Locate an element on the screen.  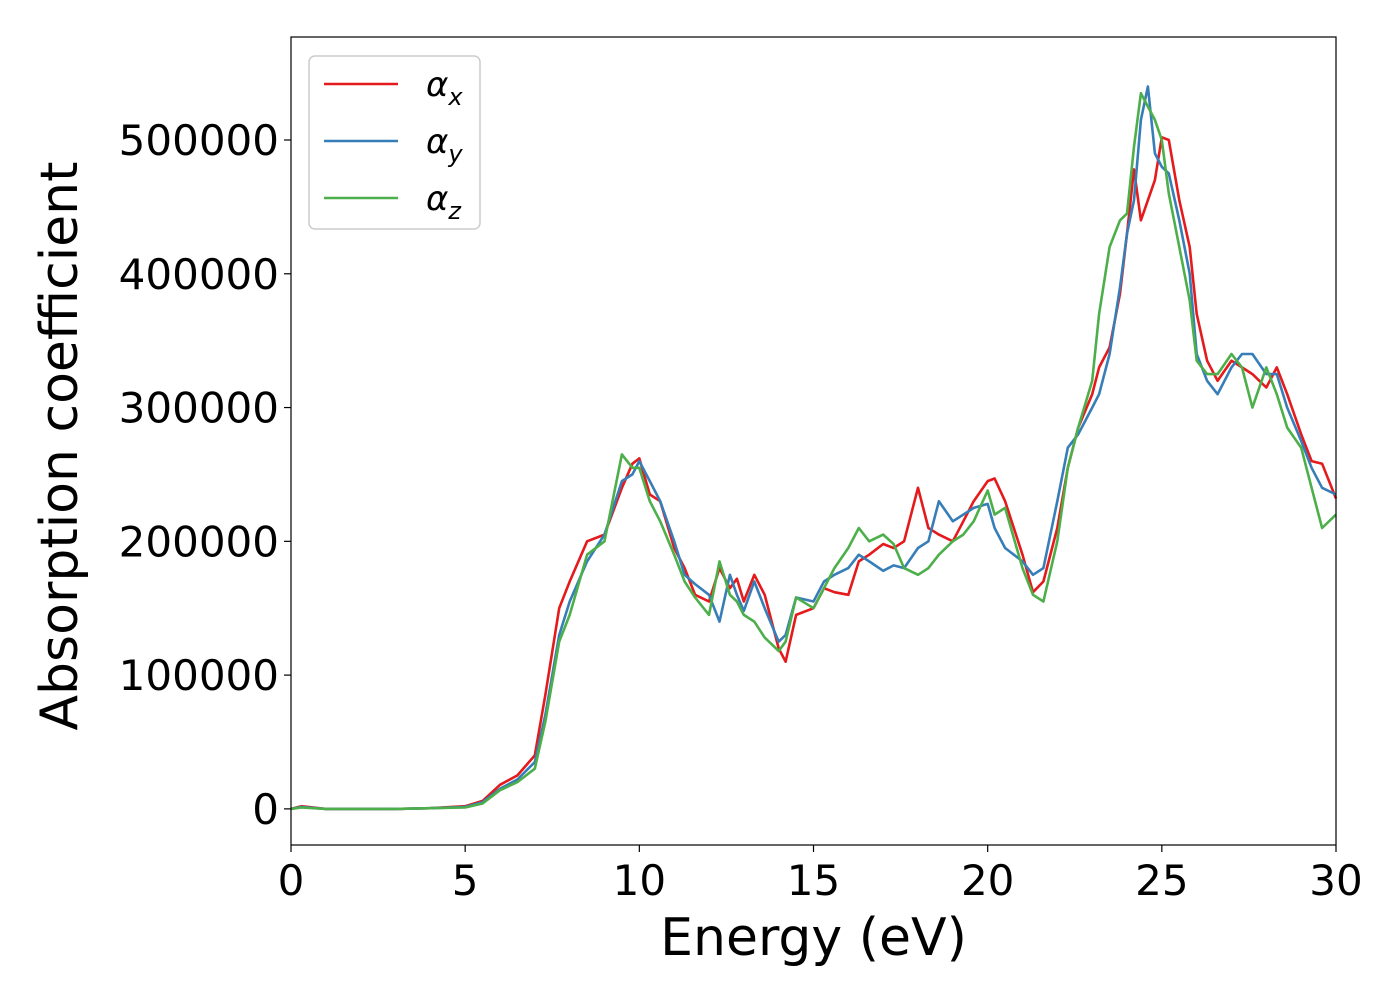
x-tick-label: 0 is located at coordinates (291, 880).